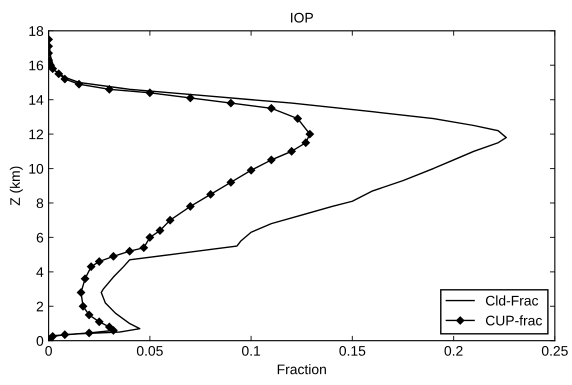 Image resolution: width=572 pixels, height=385 pixels. What do you see at coordinates (251, 351) in the screenshot?
I see `x-tick-label: 0.1` at bounding box center [251, 351].